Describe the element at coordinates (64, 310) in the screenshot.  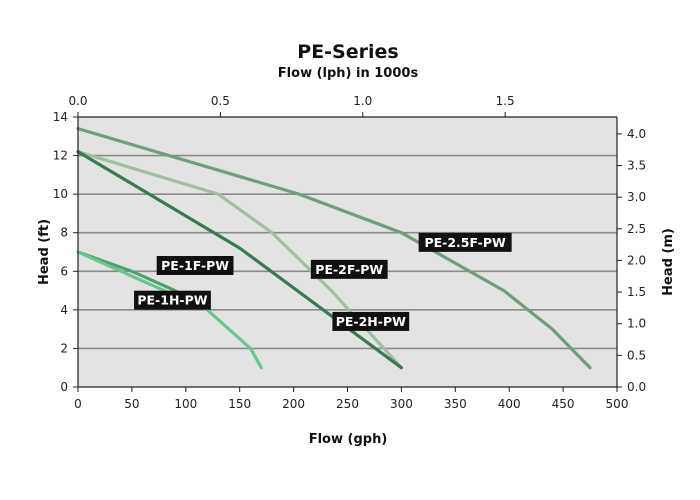
I see `y-tick-label: 4` at that location.